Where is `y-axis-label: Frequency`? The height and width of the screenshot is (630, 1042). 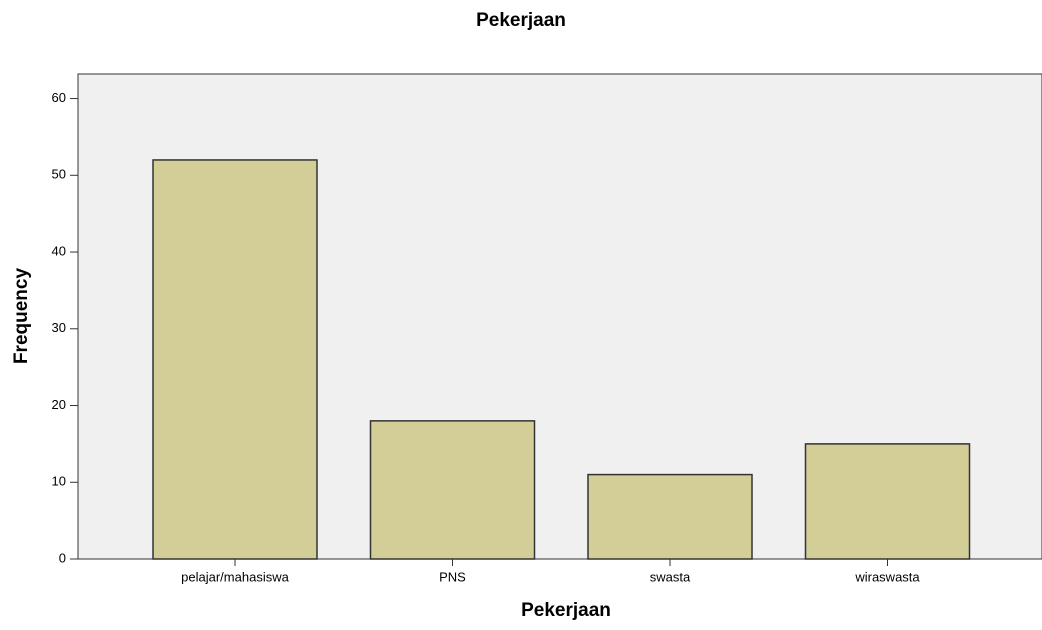 y-axis-label: Frequency is located at coordinates (21, 316).